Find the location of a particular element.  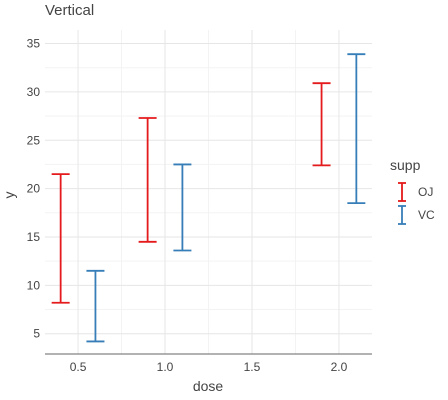

x-axis-label: dose is located at coordinates (208, 386).